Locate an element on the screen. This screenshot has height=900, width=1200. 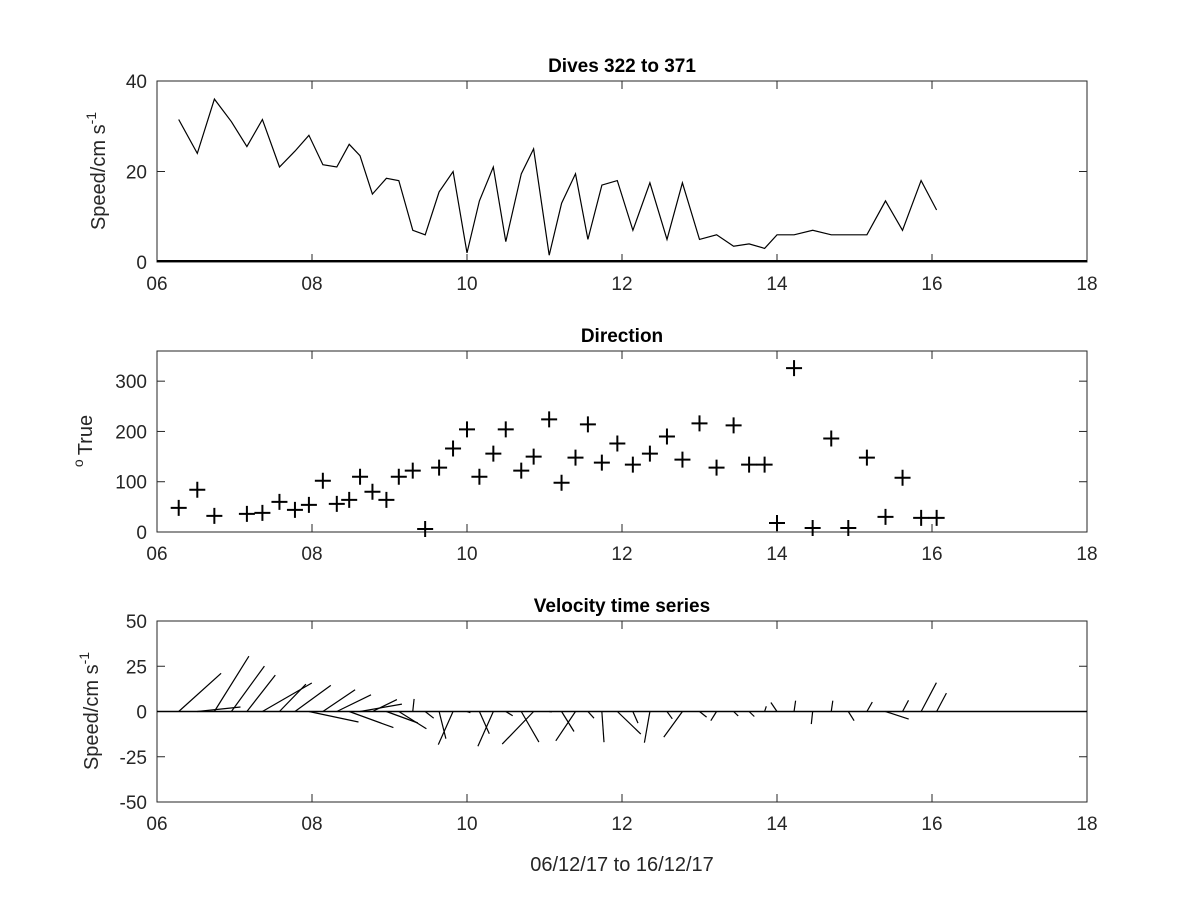
direction-y-tick-label: 200 is located at coordinates (131, 432).